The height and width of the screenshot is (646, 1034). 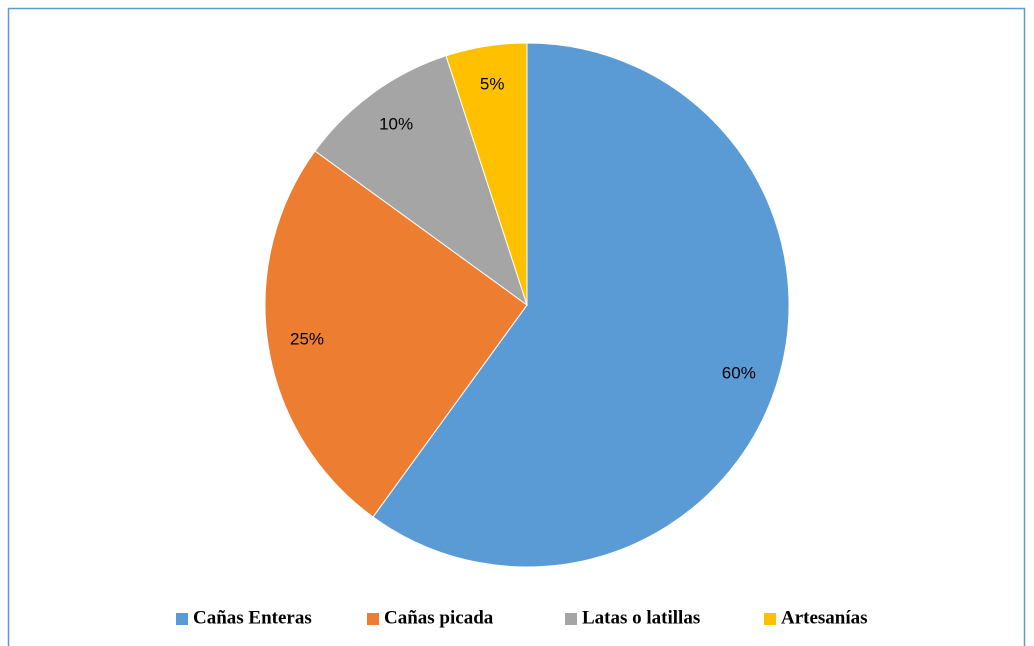 I want to click on data-label: 10%, so click(x=396, y=123).